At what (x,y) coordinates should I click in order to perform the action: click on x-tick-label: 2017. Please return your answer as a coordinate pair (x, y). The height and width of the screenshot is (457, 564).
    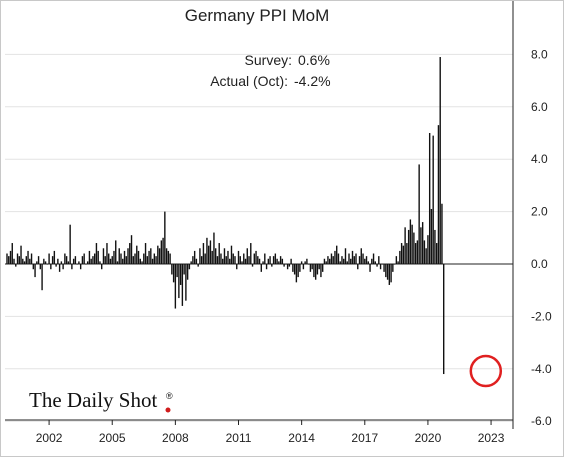
    Looking at the image, I should click on (364, 438).